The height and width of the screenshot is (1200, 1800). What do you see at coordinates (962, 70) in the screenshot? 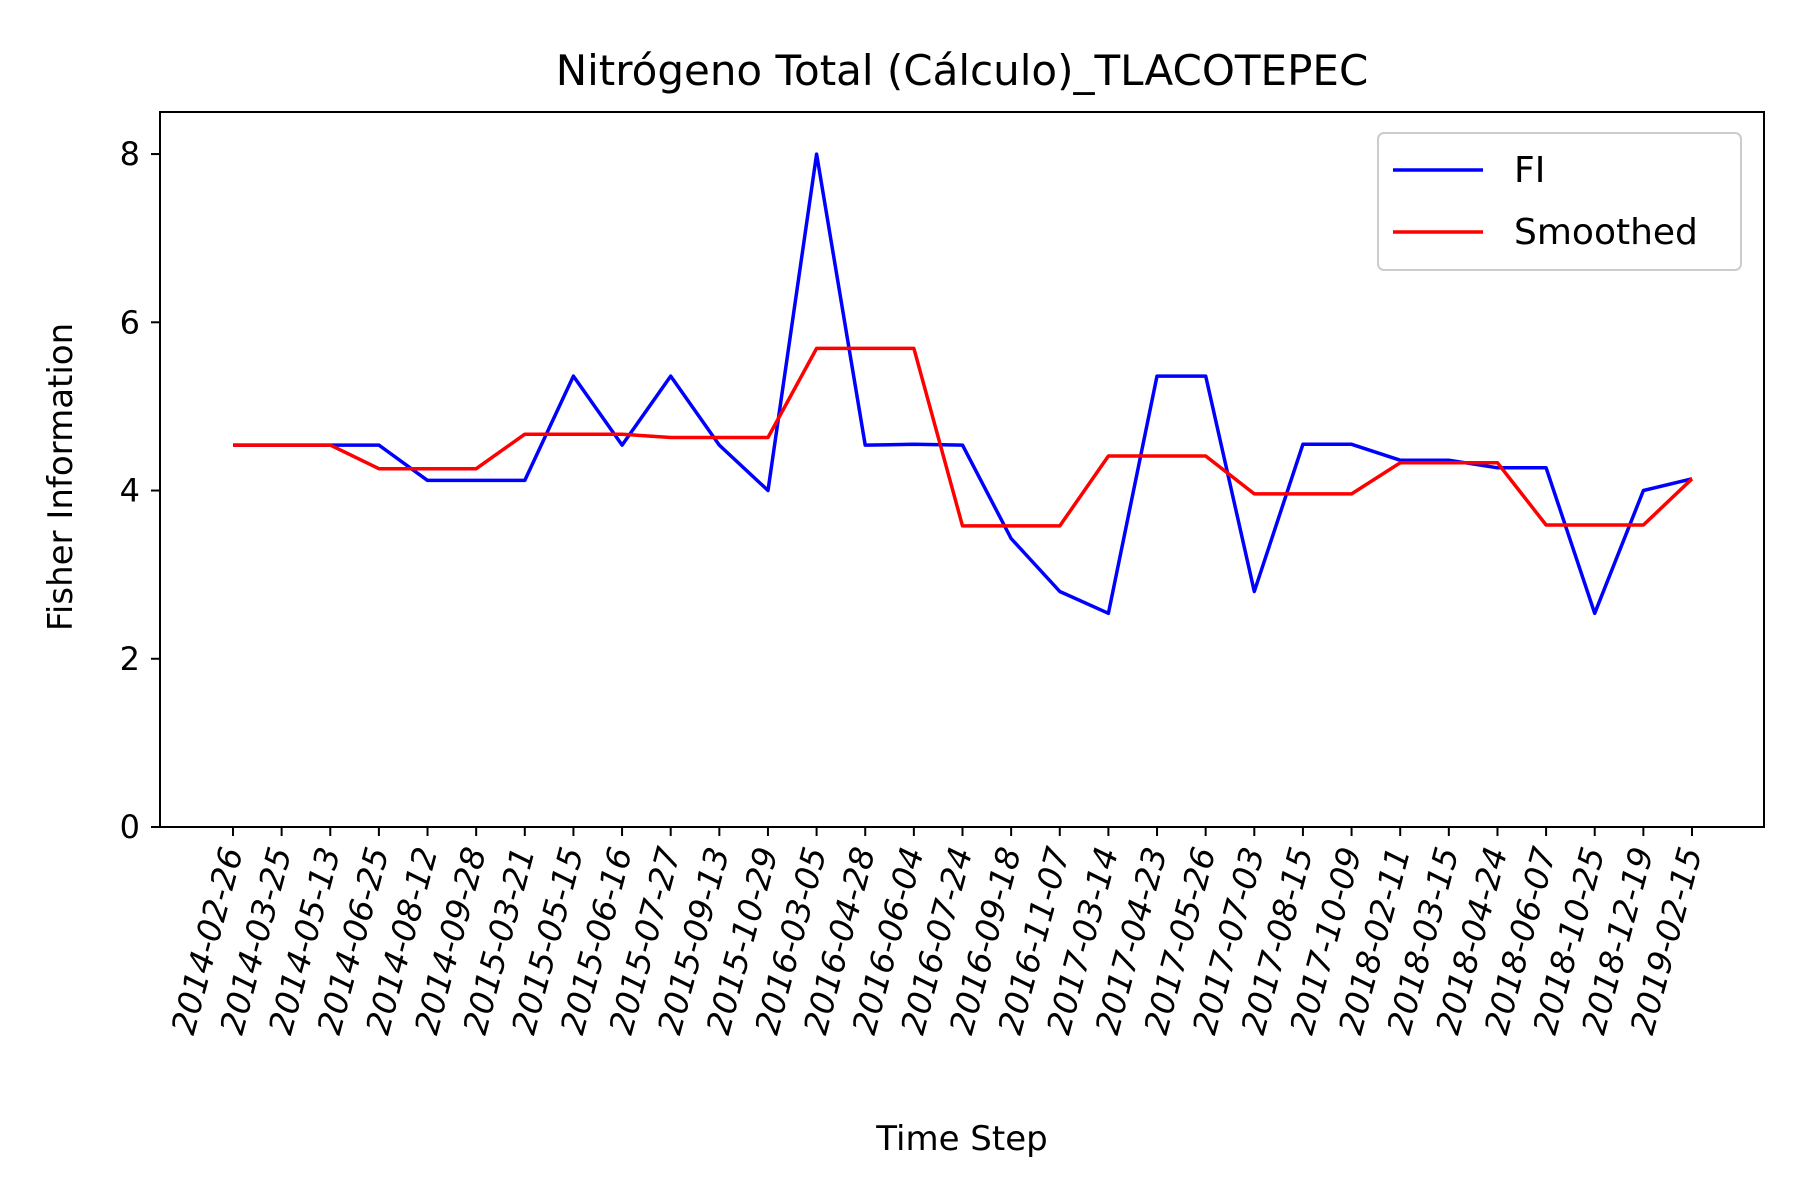
I see `chart-title: Nitrógeno Total (Cálculo)_TLACOTEPEC` at bounding box center [962, 70].